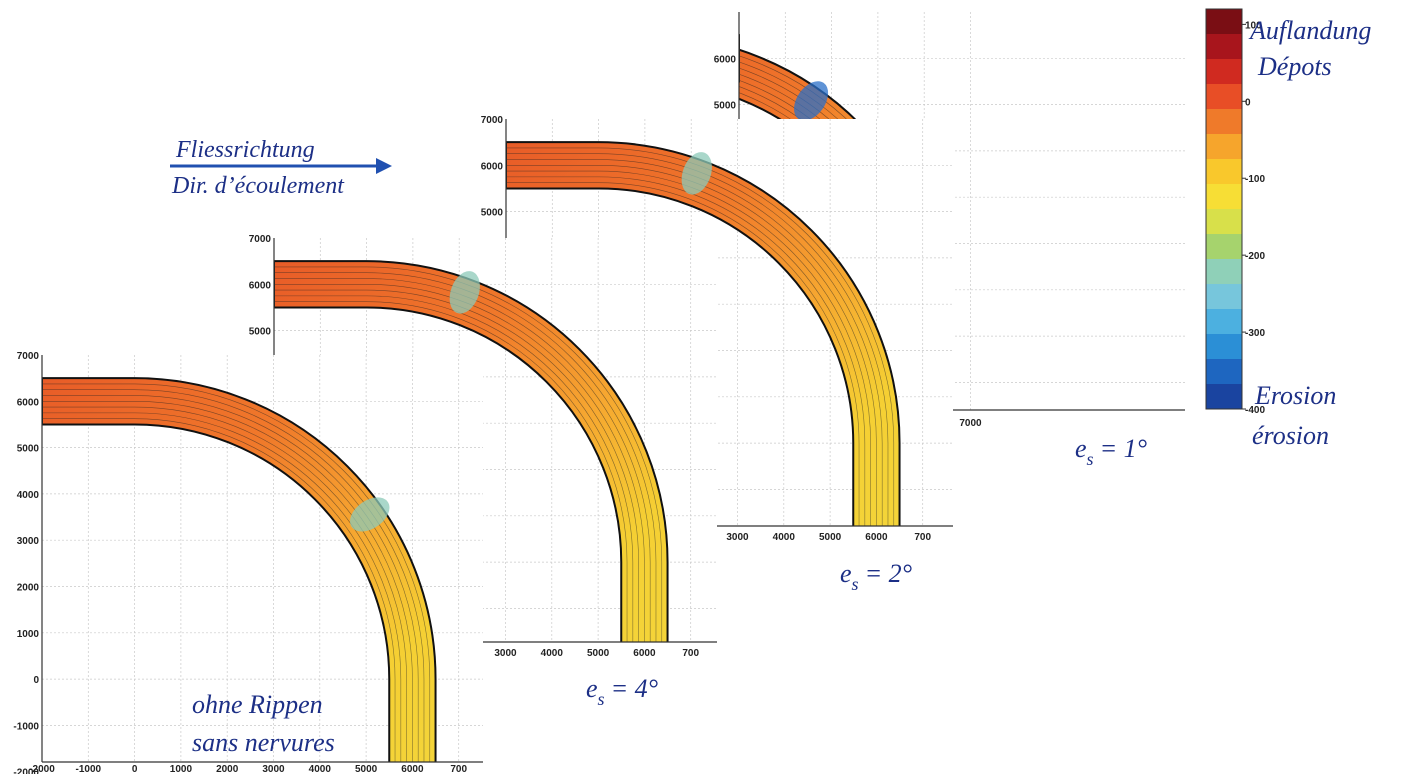  What do you see at coordinates (384, 166) in the screenshot?
I see `flow-arrow-icon` at bounding box center [384, 166].